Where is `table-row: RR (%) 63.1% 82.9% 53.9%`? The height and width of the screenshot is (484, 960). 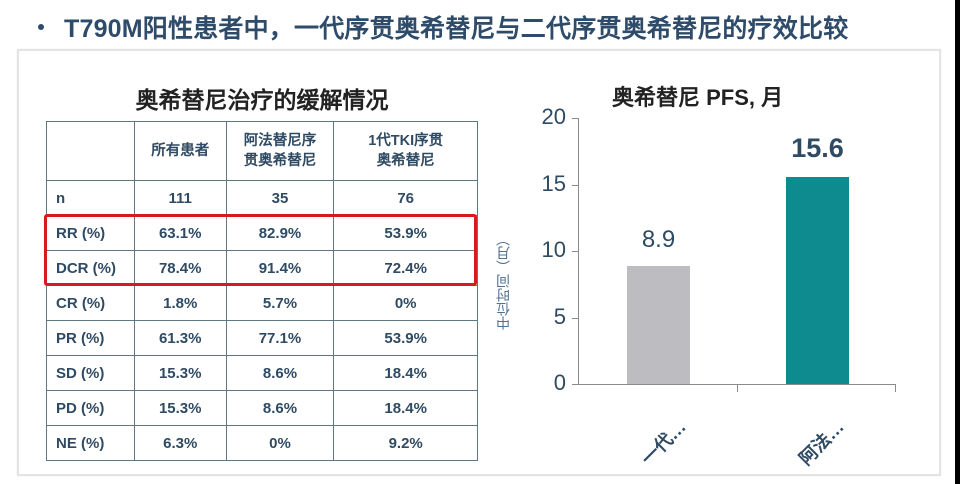
table-row: RR (%) 63.1% 82.9% 53.9% is located at coordinates (262, 233).